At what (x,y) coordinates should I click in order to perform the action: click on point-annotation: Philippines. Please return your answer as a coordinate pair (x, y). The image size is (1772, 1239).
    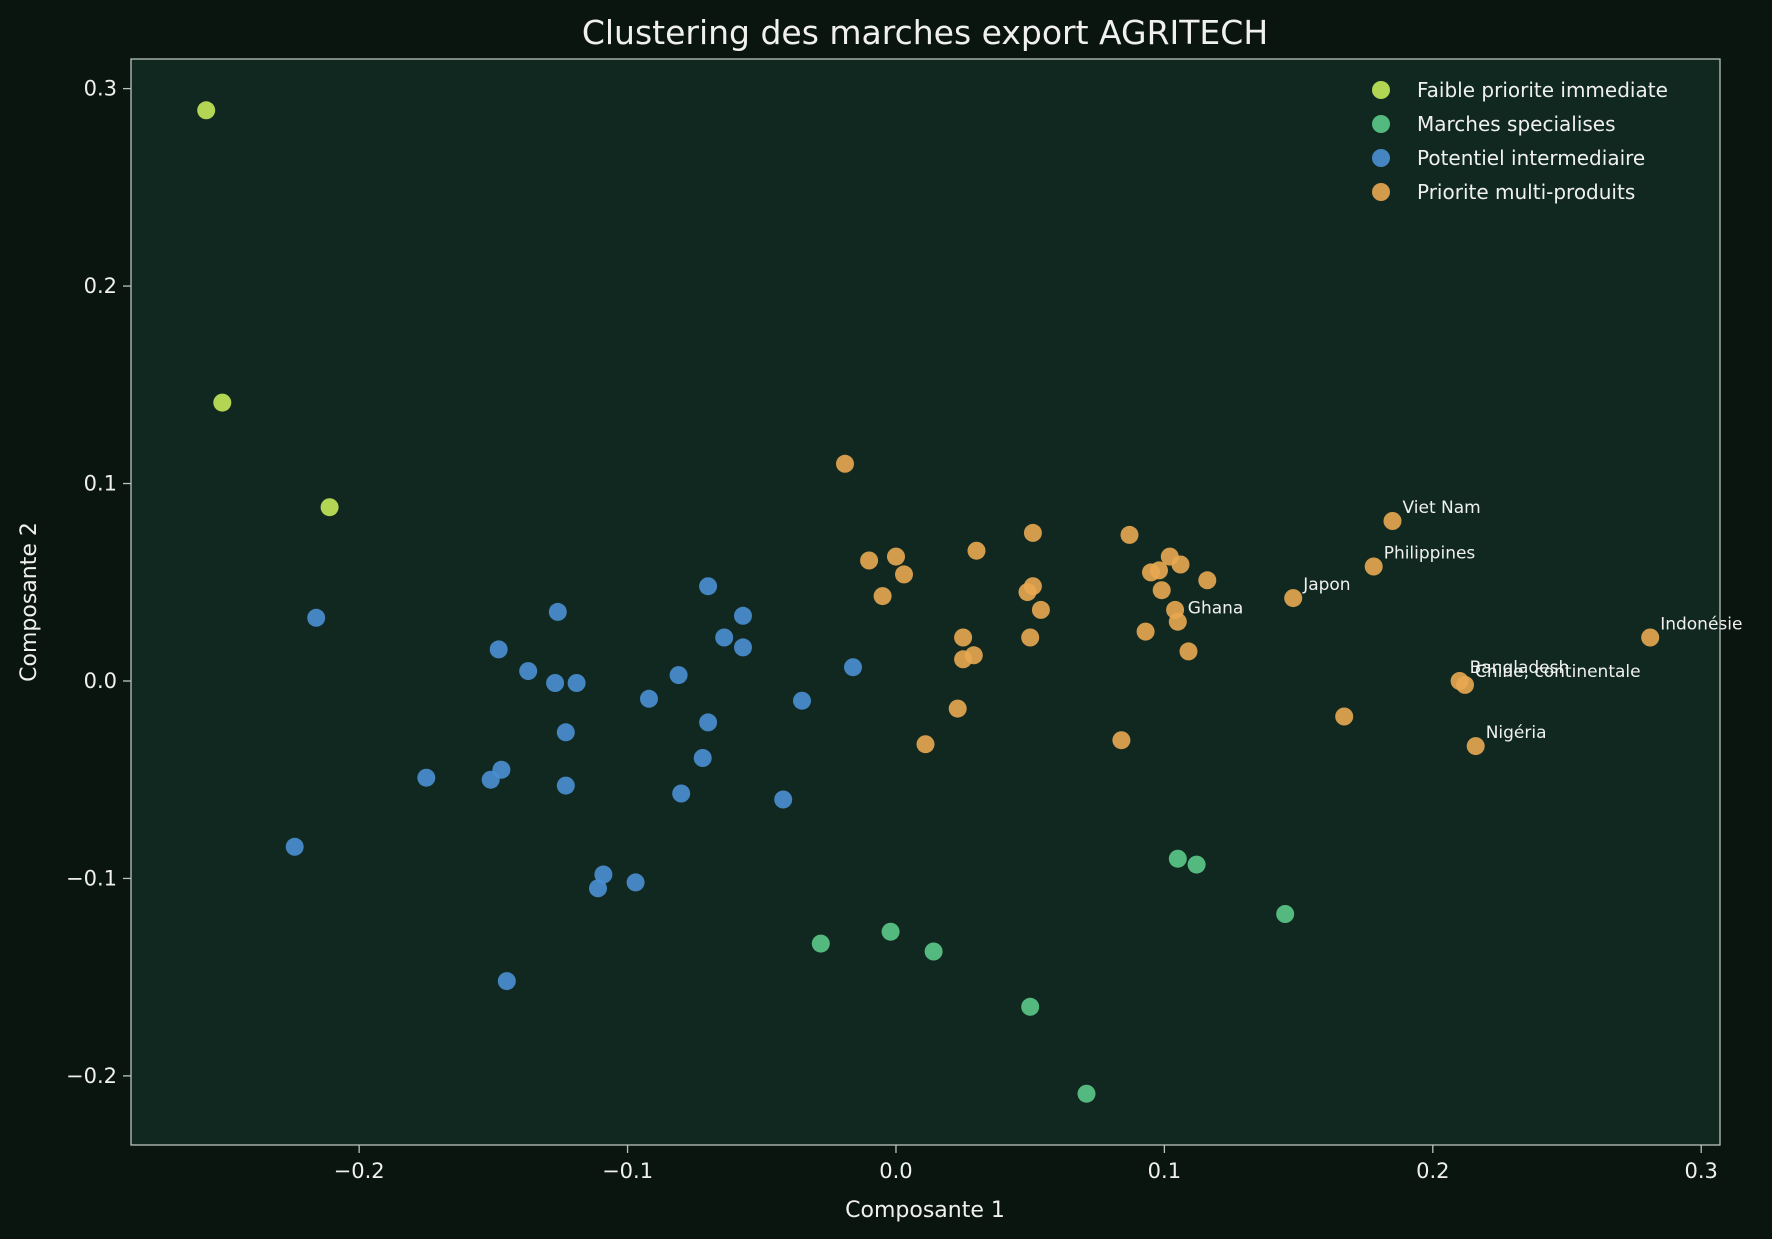
    Looking at the image, I should click on (1430, 554).